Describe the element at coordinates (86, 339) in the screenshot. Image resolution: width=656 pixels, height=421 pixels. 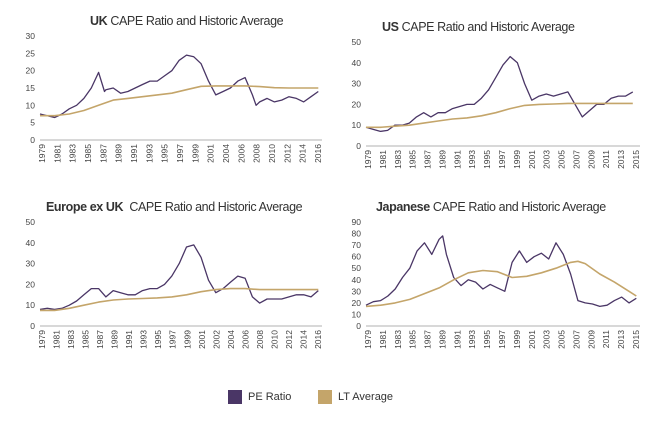
I see `x-tick-label: 1985` at that location.